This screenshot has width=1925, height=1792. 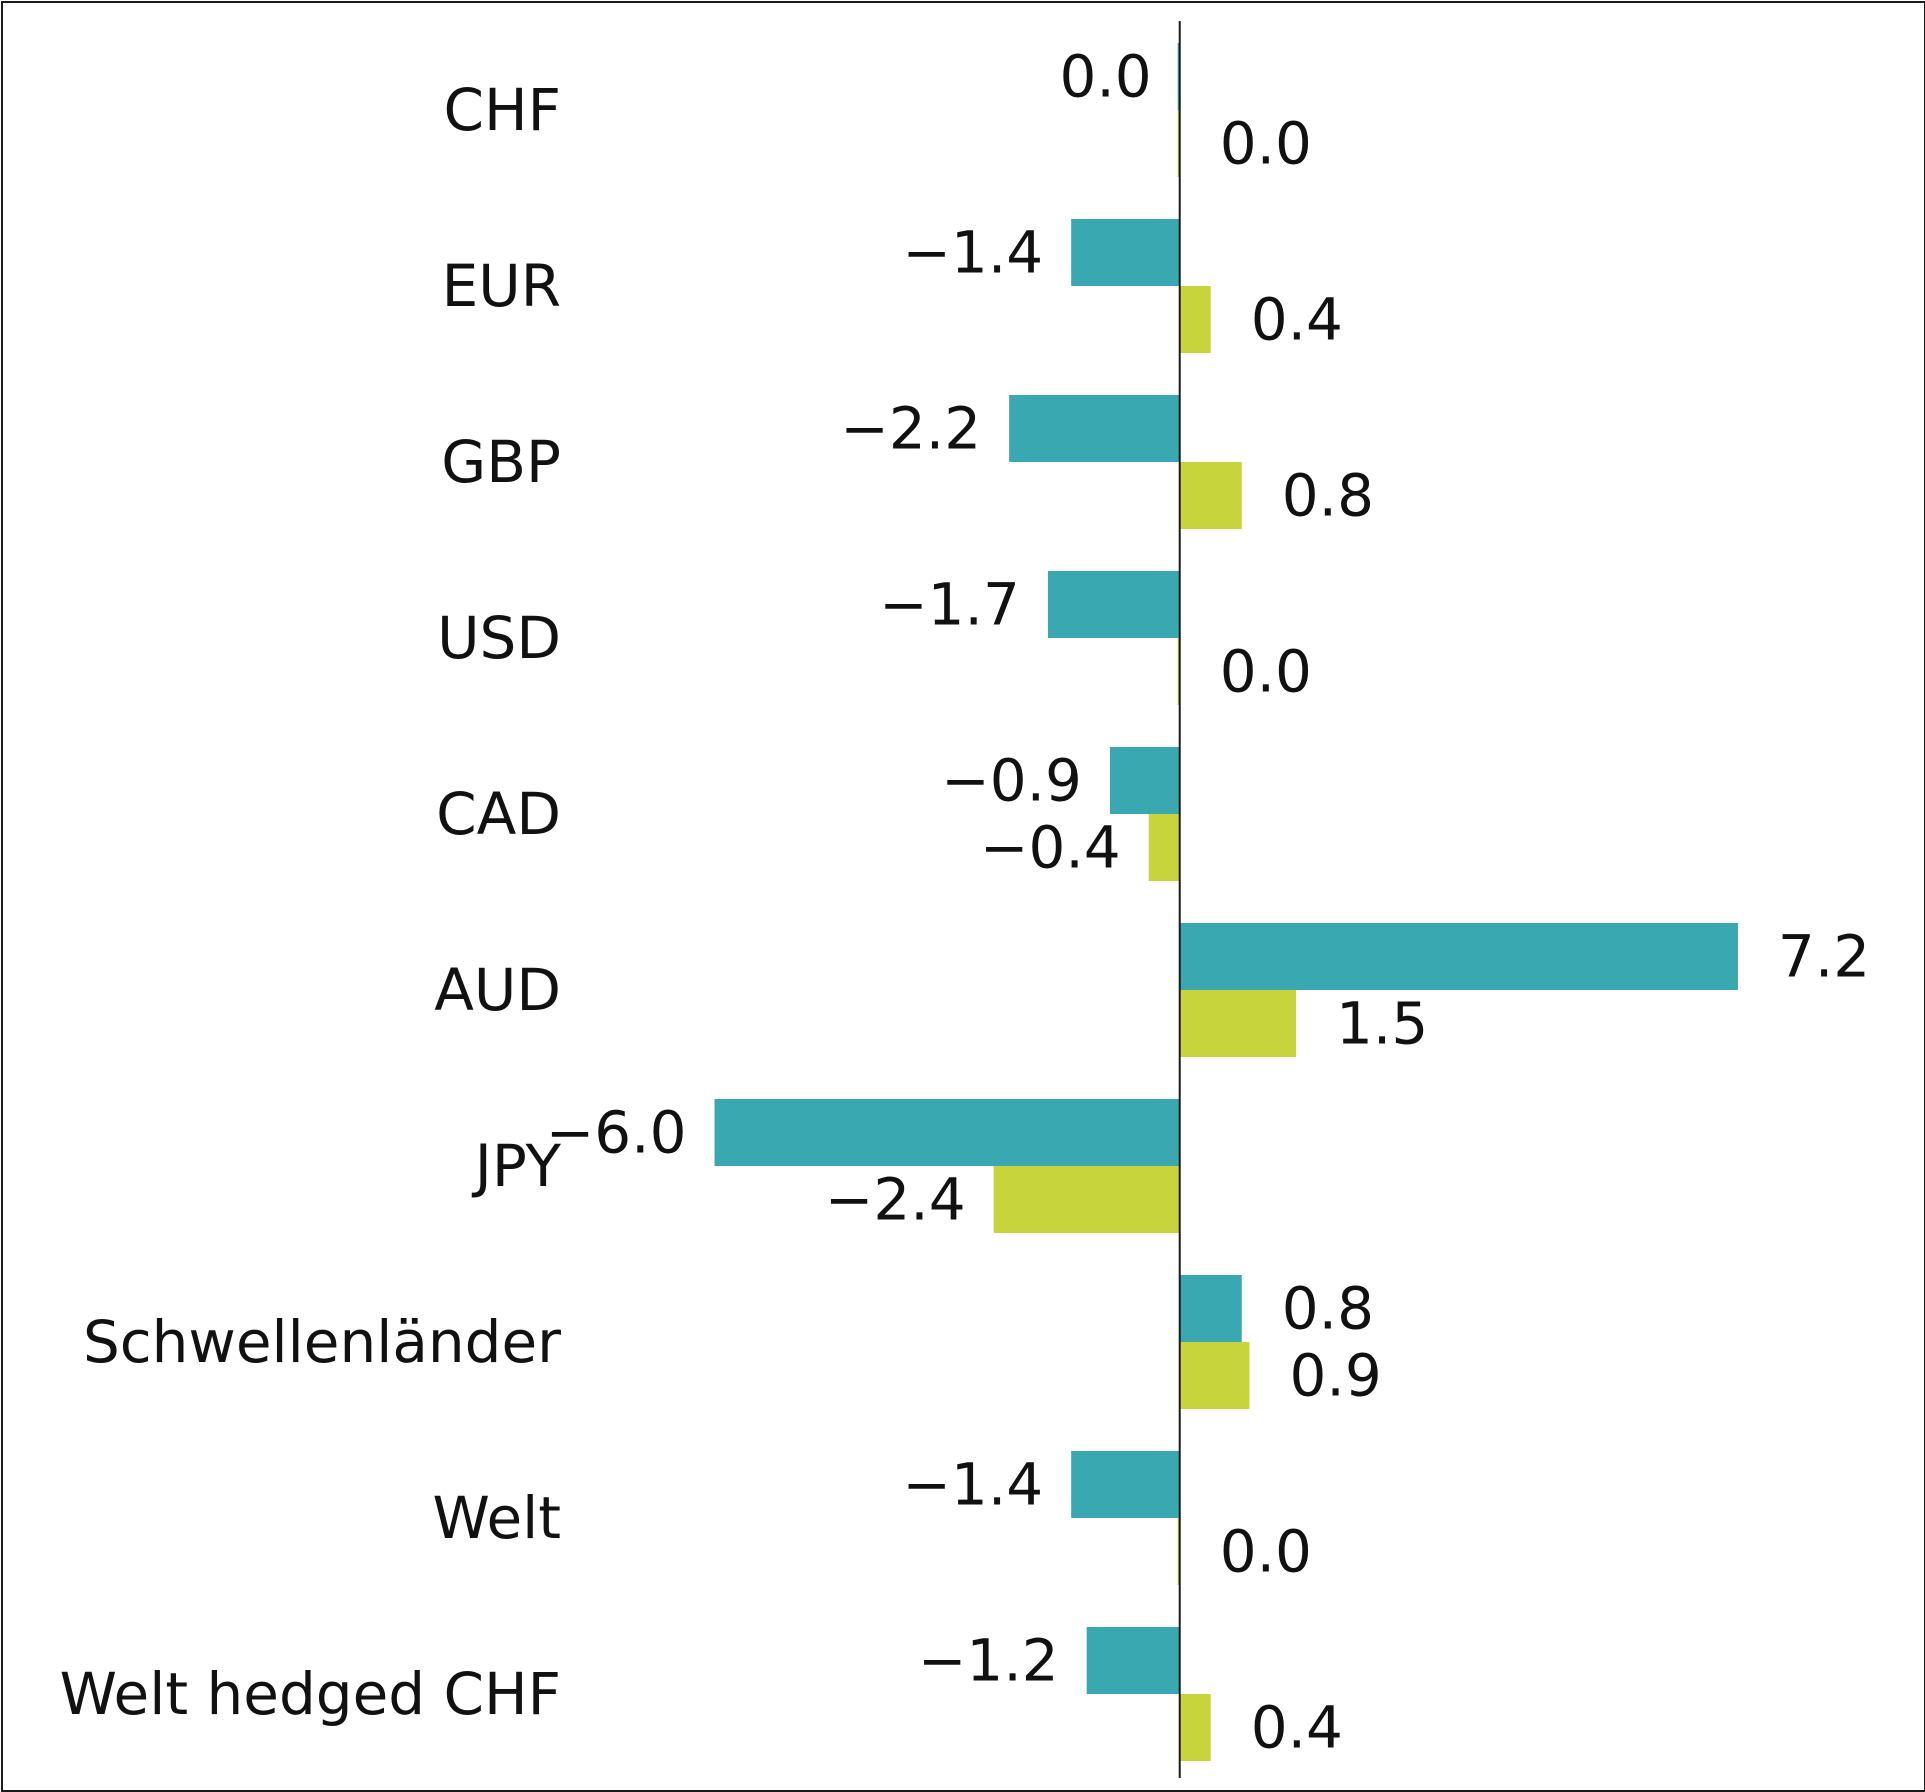 What do you see at coordinates (1382, 1024) in the screenshot?
I see `value-label: 1.5` at bounding box center [1382, 1024].